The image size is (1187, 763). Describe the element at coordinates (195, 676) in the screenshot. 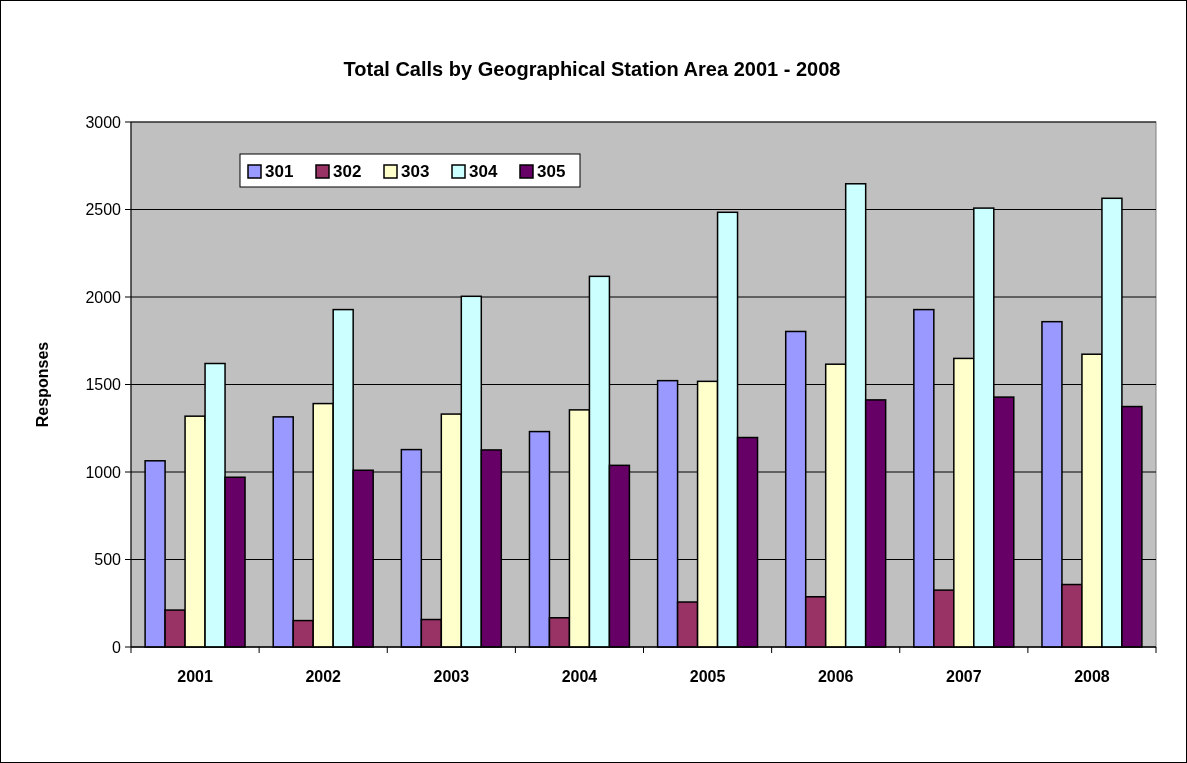

I see `x-tick-label: 2001` at that location.